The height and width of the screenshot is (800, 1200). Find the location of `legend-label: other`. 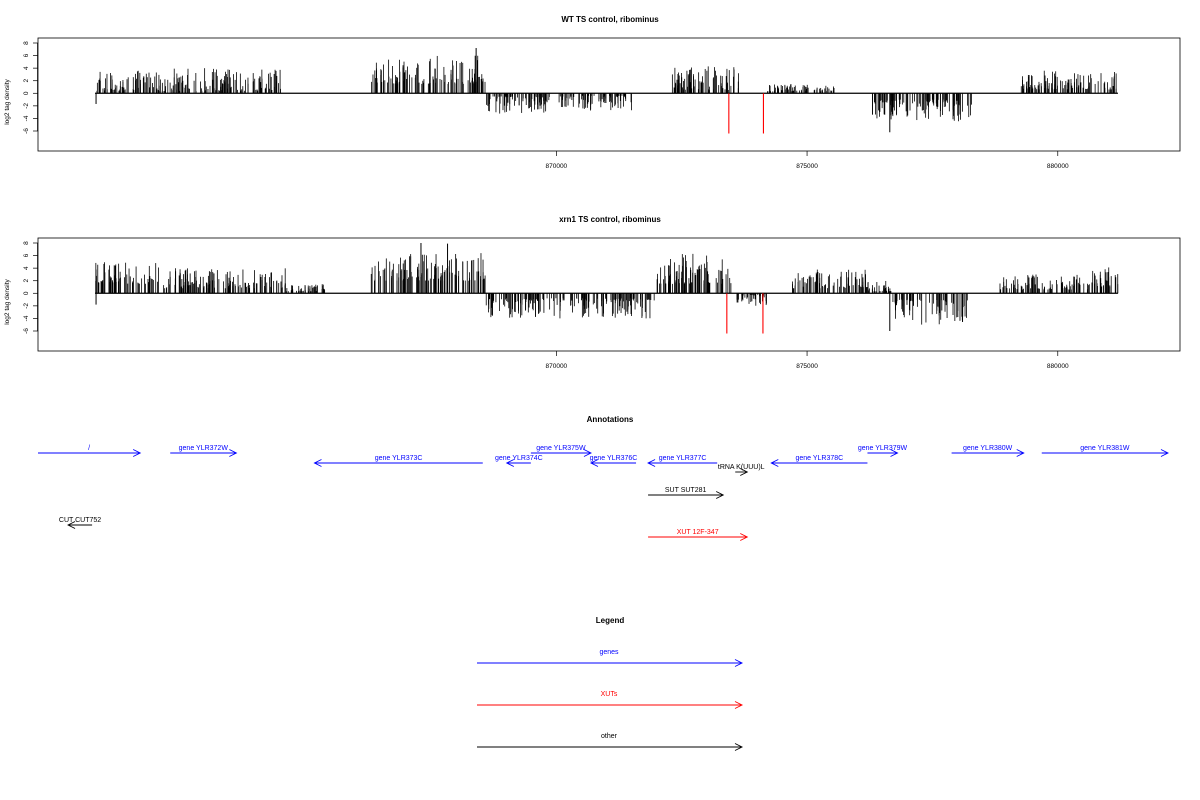

legend-label: other is located at coordinates (609, 736).